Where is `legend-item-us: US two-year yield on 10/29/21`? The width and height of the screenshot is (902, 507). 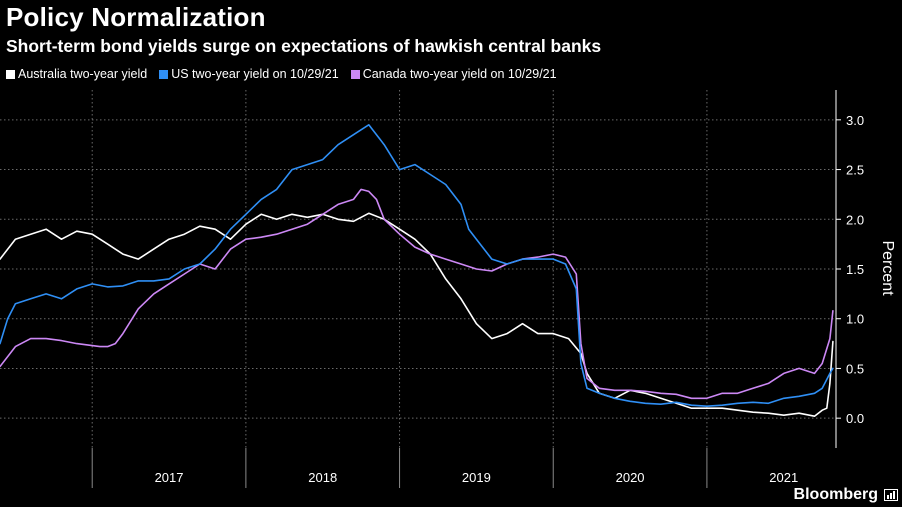 legend-item-us: US two-year yield on 10/29/21 is located at coordinates (249, 74).